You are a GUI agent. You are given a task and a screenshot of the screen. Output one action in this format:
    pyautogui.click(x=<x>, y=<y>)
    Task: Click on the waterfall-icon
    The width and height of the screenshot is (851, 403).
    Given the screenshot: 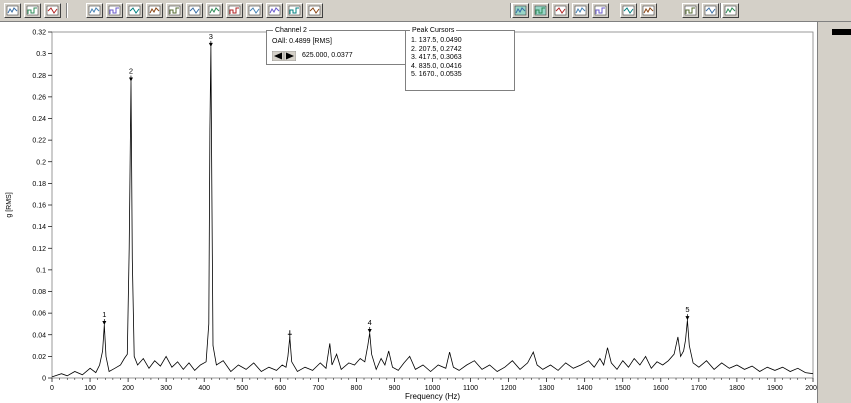 What is the action you would take?
    pyautogui.click(x=174, y=10)
    